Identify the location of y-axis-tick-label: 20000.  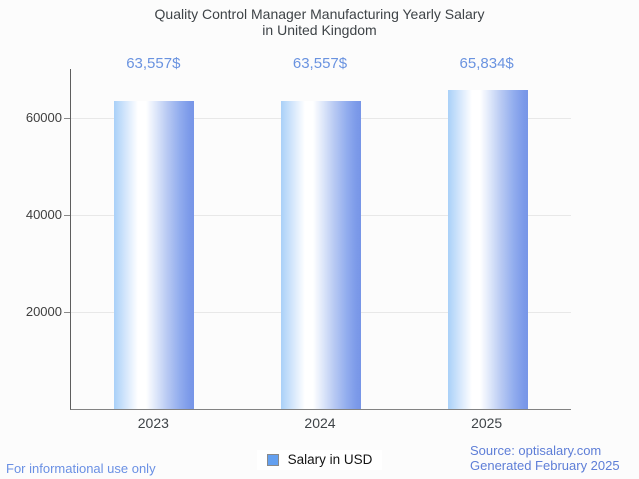
(43, 311).